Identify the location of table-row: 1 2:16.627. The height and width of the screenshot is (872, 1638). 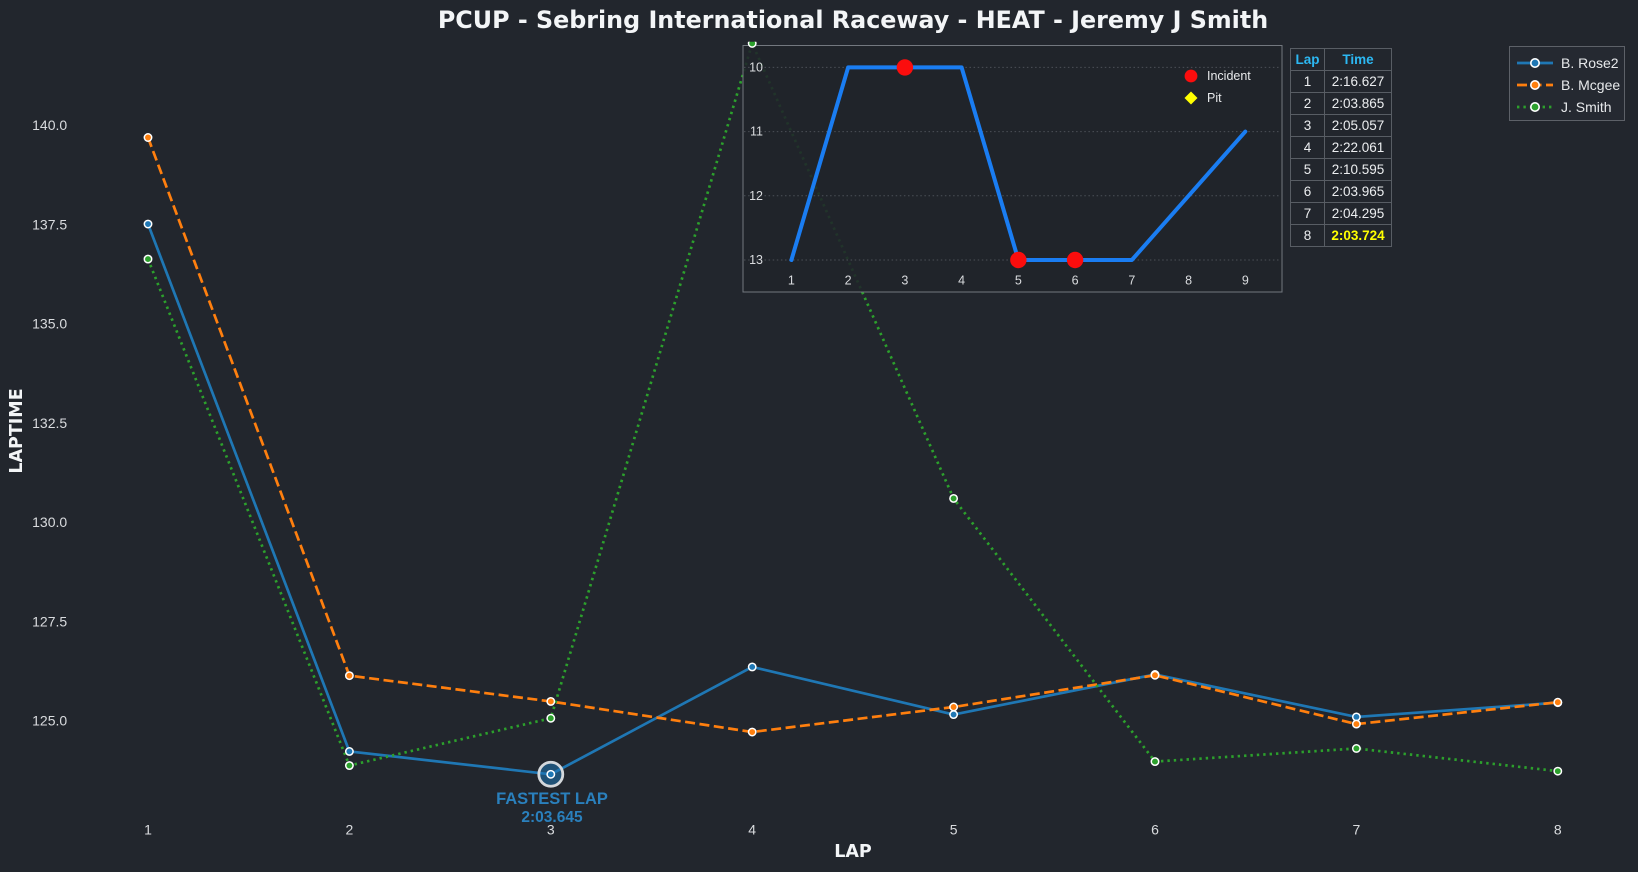
(1341, 81).